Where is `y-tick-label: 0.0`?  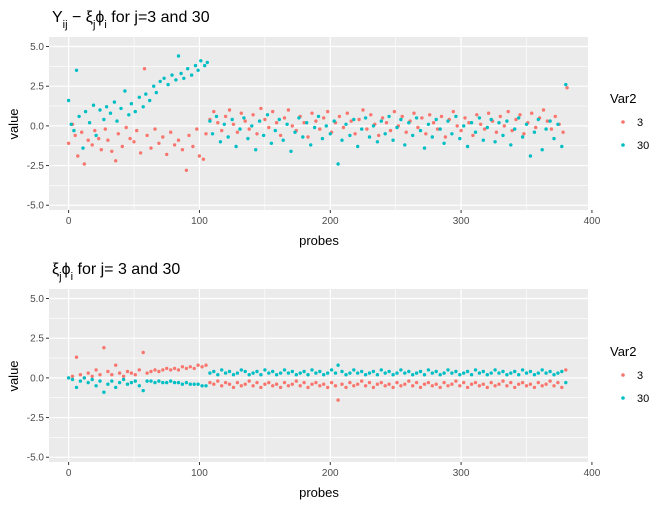
y-tick-label: 0.0 is located at coordinates (37, 378).